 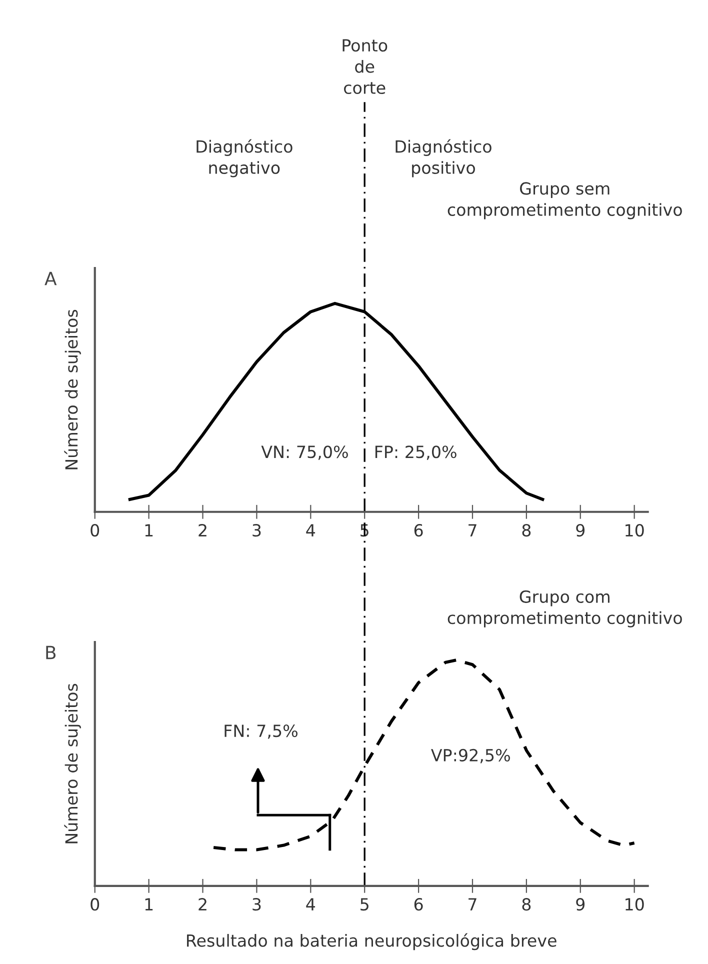 What do you see at coordinates (565, 201) in the screenshot?
I see `chart-subtitle: Grupo sem comprometimento cognitivo` at bounding box center [565, 201].